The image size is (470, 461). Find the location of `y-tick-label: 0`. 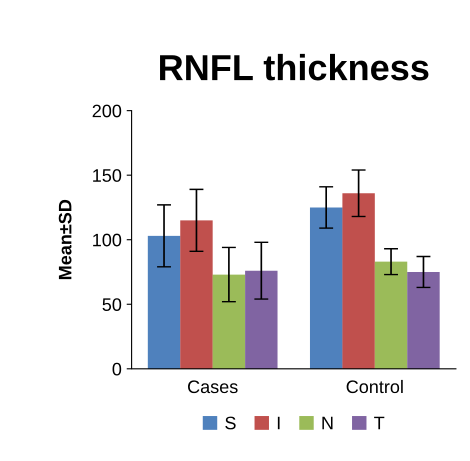

y-tick-label: 0 is located at coordinates (117, 369).